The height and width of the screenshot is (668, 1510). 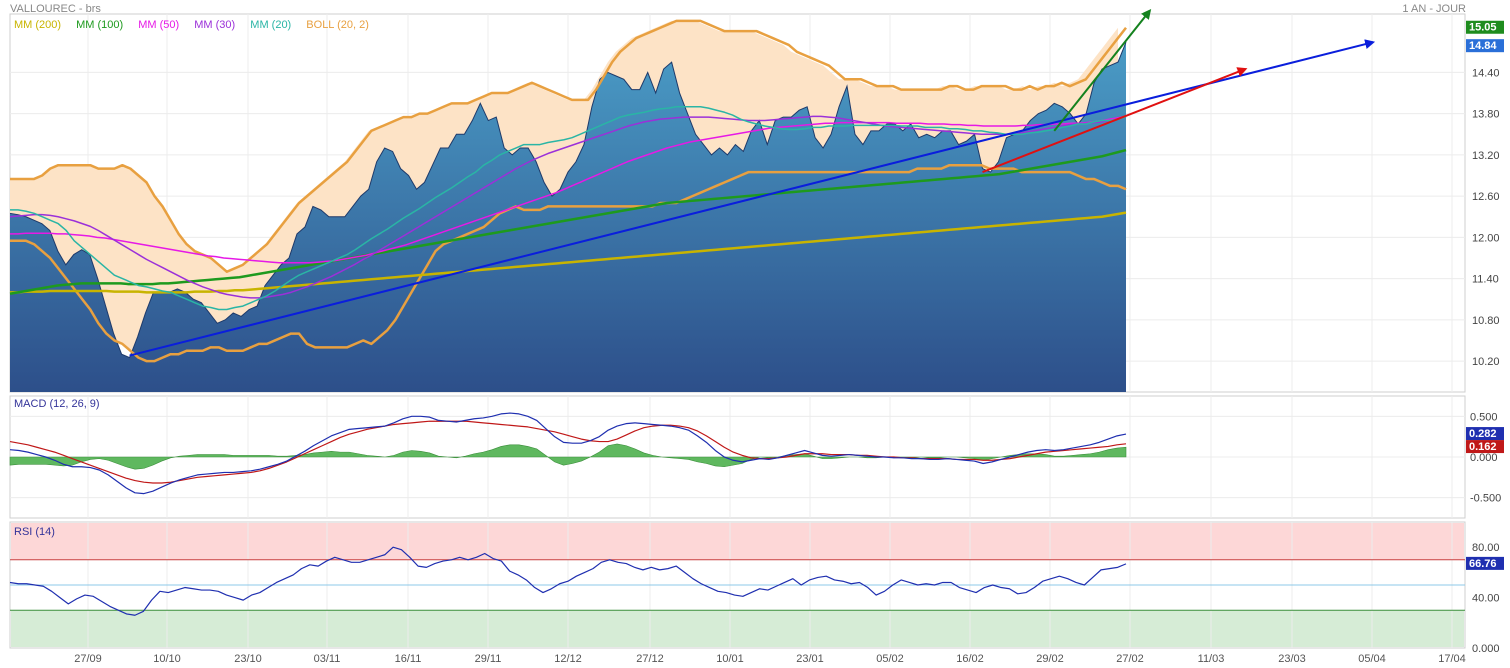 What do you see at coordinates (38, 25) in the screenshot?
I see `legend-mm200: MM (200)` at bounding box center [38, 25].